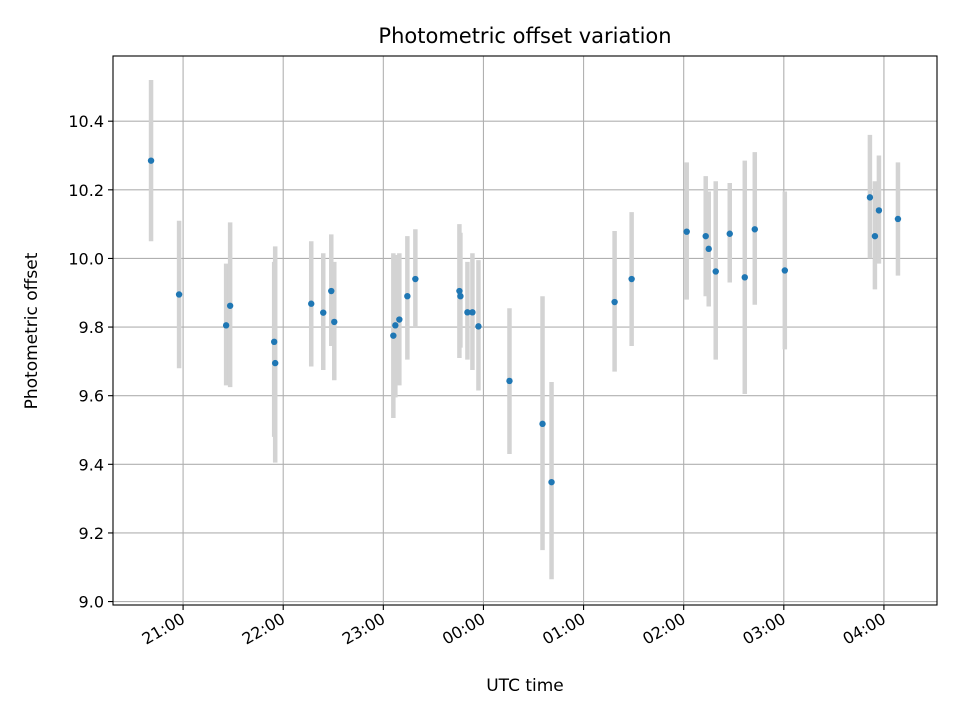 Image resolution: width=960 pixels, height=720 pixels. What do you see at coordinates (86, 121) in the screenshot?
I see `y-tick-label: 10.4` at bounding box center [86, 121].